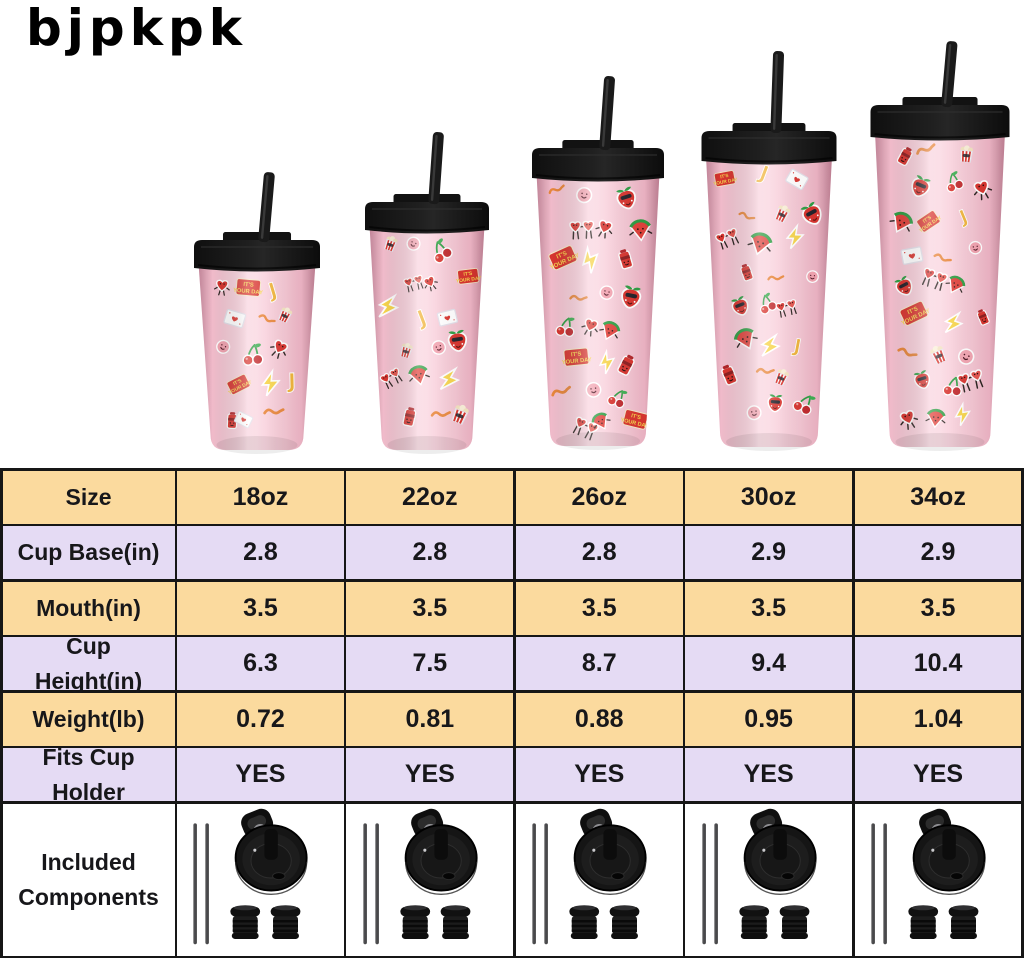  I want to click on tumbler-26oz, so click(598, 263).